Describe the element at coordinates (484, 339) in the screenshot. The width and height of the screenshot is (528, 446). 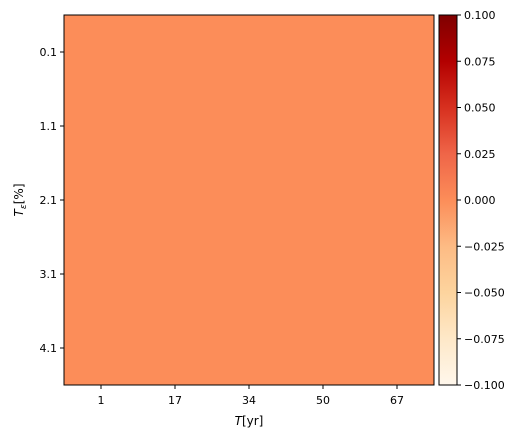
I see `colorbar-tick-label: −0.075` at that location.